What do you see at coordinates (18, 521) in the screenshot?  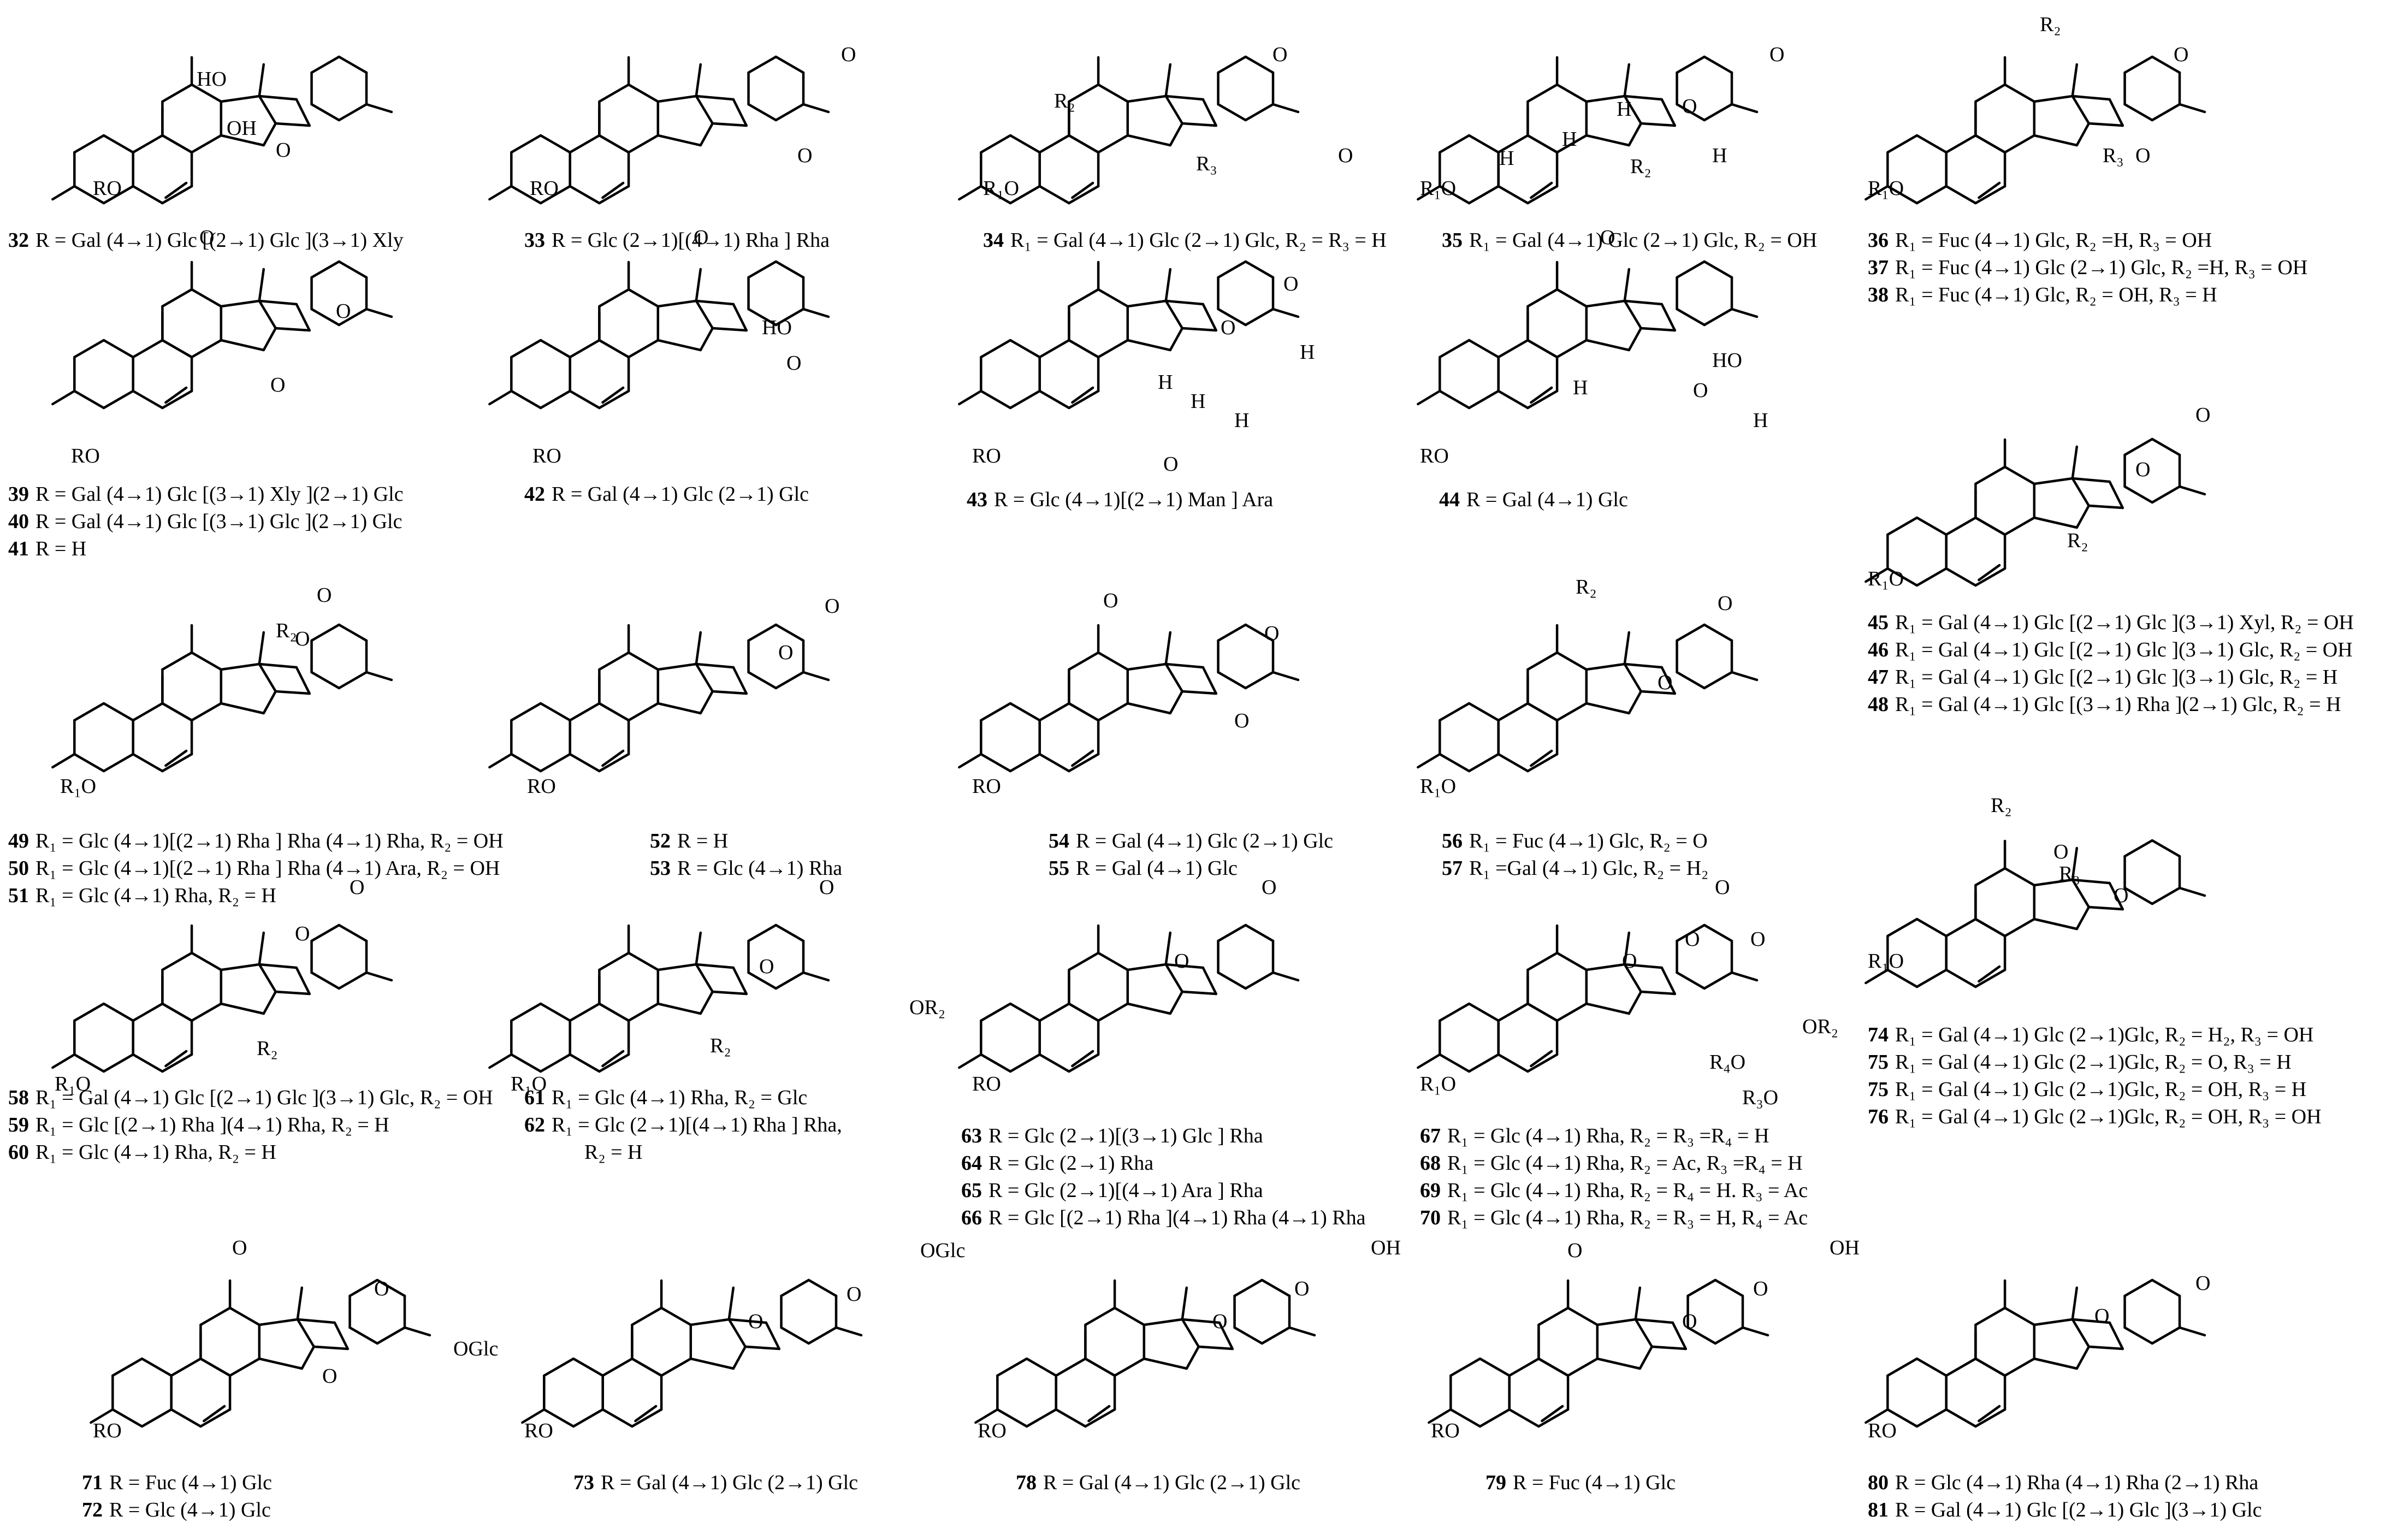 I see `compound-number: 40` at bounding box center [18, 521].